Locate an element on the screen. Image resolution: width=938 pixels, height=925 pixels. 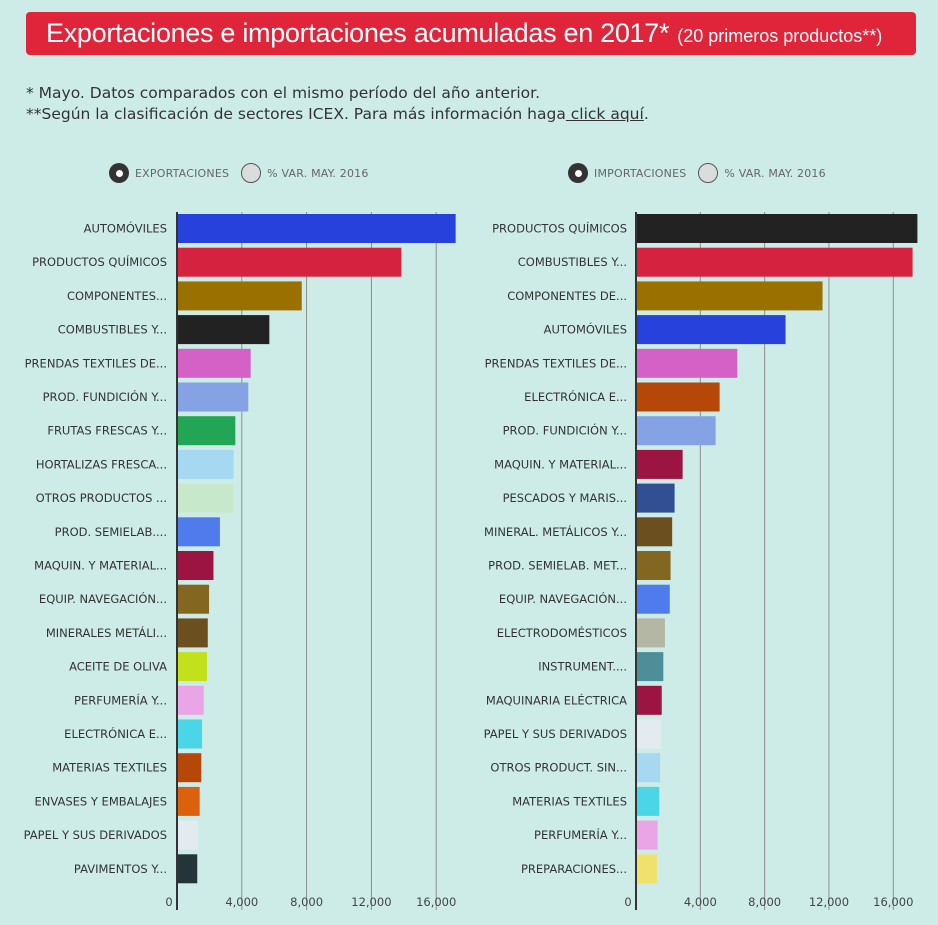
exports-category-label: ENVASES Y EMBALAJES is located at coordinates (100, 801).